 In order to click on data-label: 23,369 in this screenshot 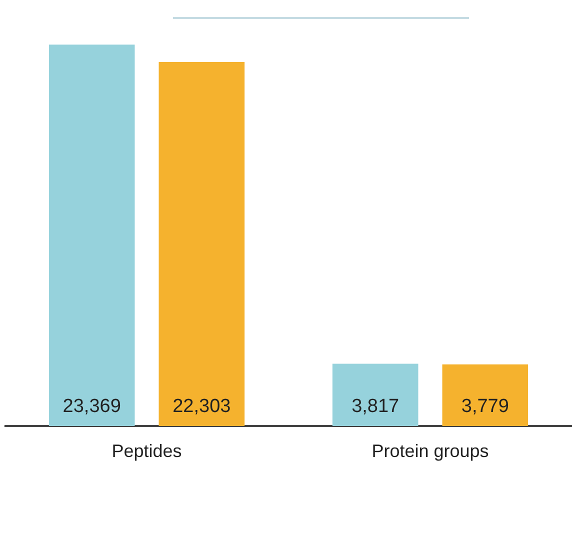, I will do `click(91, 406)`.